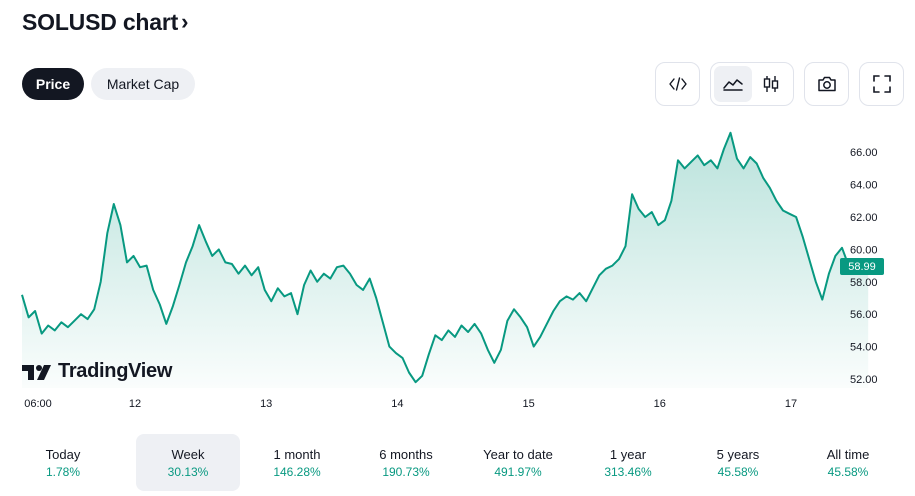  I want to click on period-label: All time, so click(848, 454).